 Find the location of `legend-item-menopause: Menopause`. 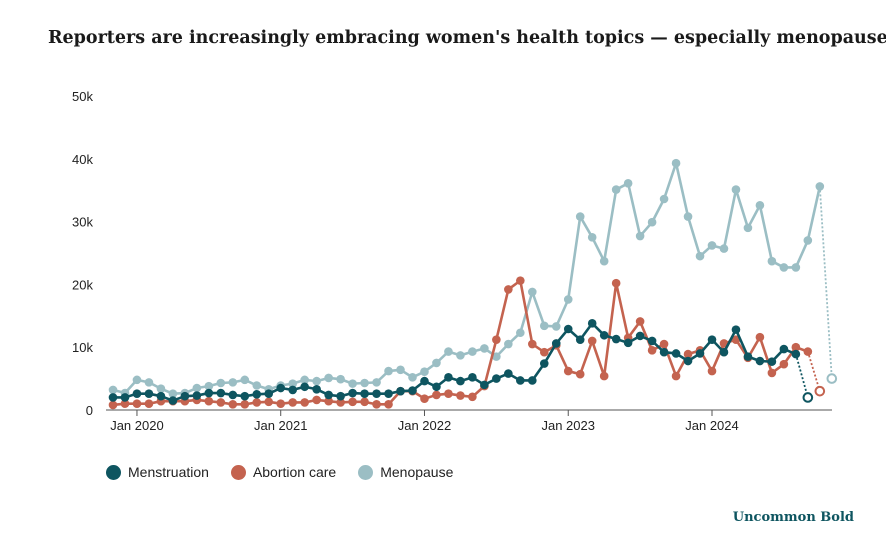

legend-item-menopause: Menopause is located at coordinates (405, 472).